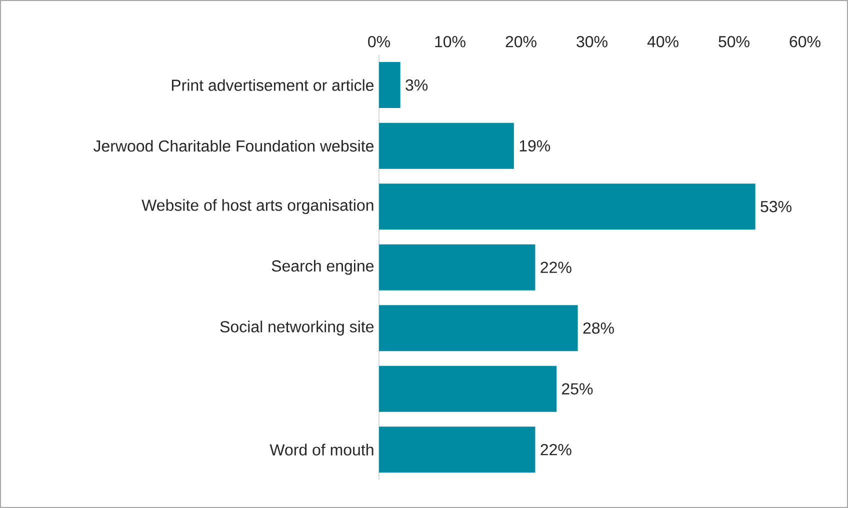  What do you see at coordinates (322, 450) in the screenshot?
I see `y-tick-label: Word of mouth` at bounding box center [322, 450].